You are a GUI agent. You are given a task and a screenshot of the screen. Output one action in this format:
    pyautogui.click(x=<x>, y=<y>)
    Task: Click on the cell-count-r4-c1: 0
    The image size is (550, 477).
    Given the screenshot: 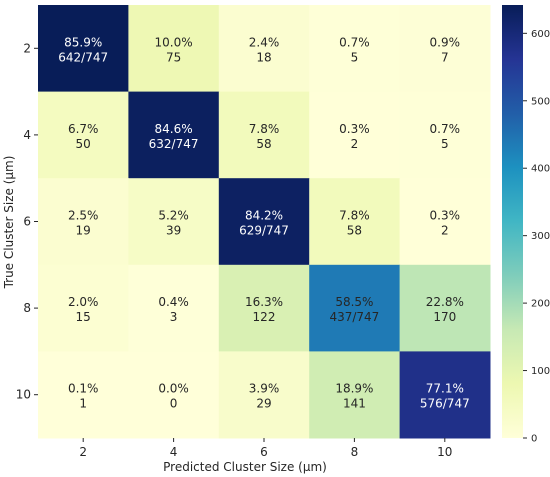 What is the action you would take?
    pyautogui.click(x=174, y=404)
    